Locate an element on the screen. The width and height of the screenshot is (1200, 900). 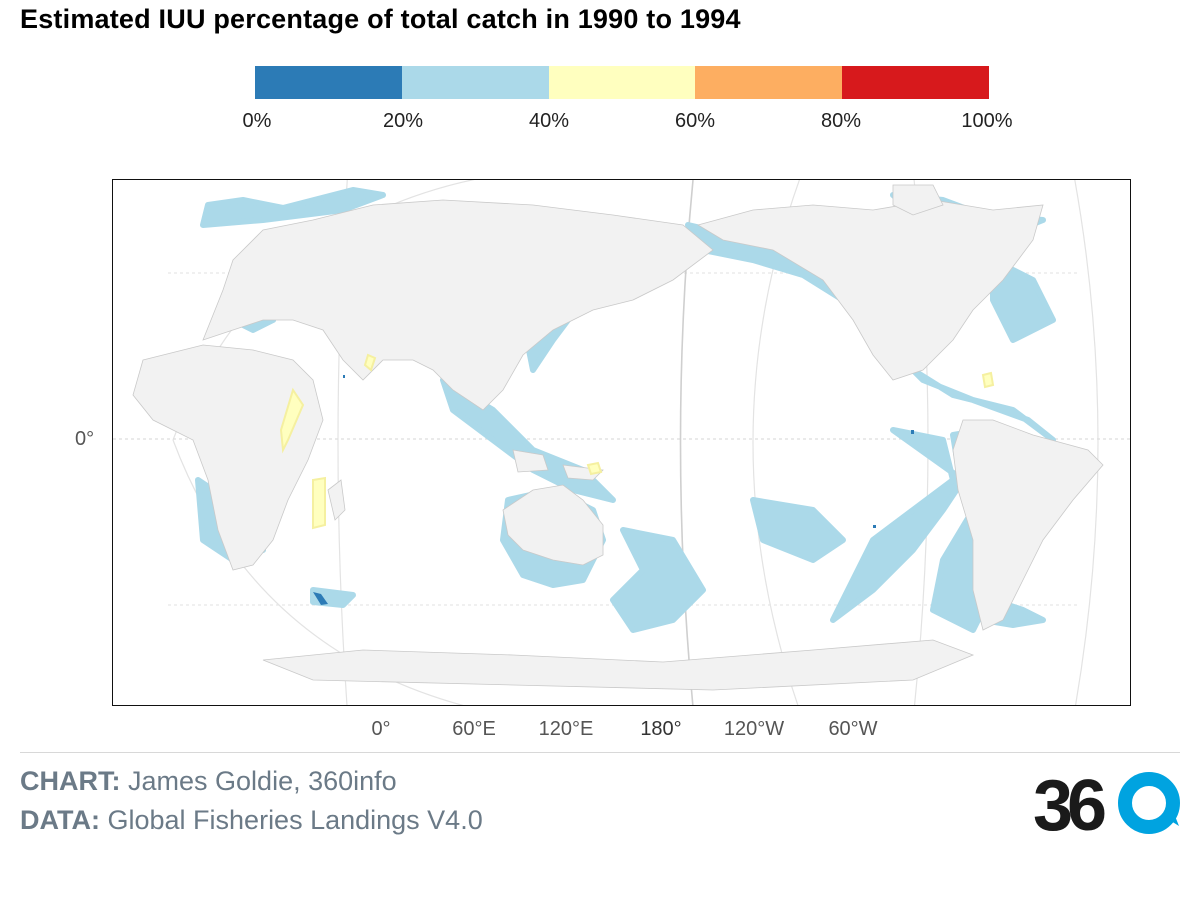
x-tick-0: 0° is located at coordinates (381, 729).